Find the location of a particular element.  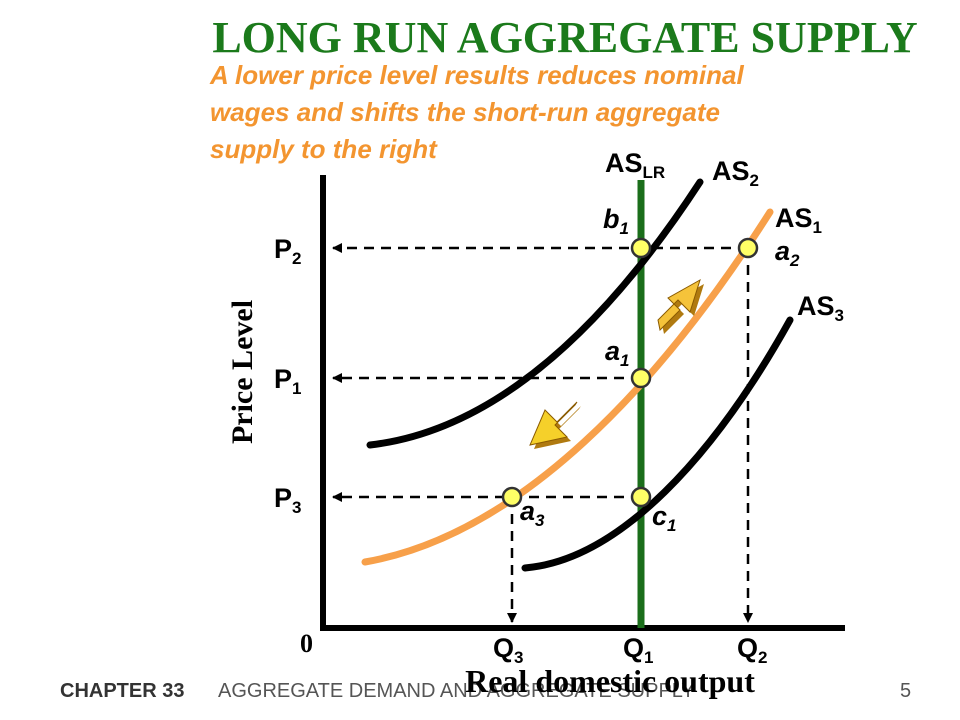

point-a3 is located at coordinates (512, 497).